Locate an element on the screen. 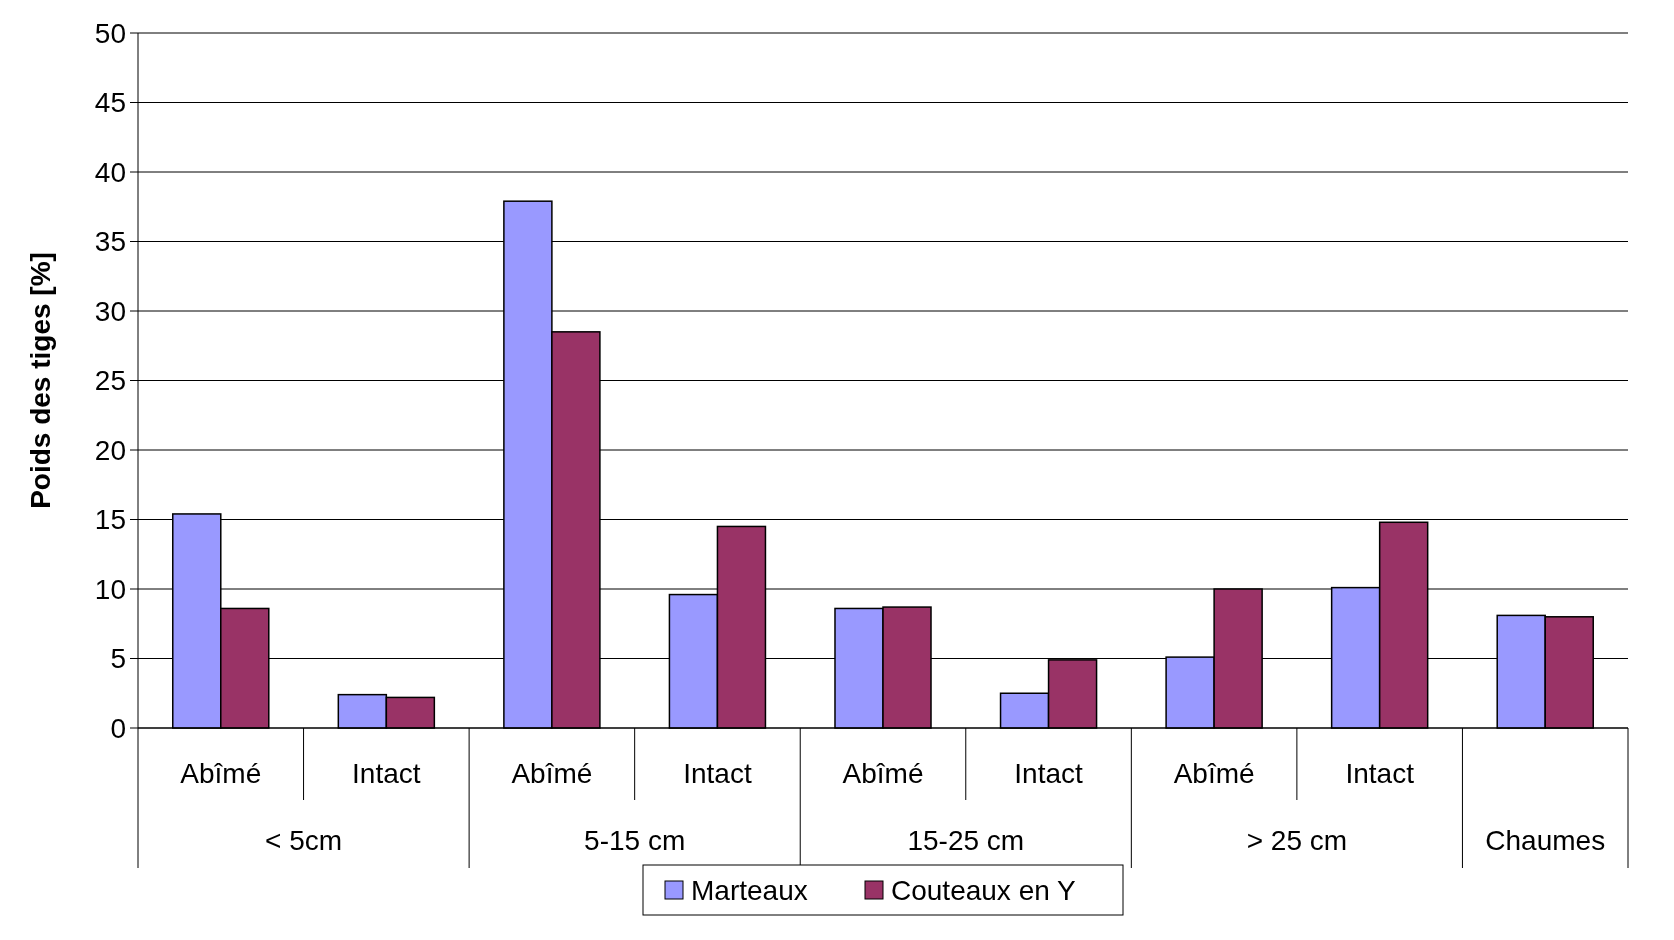  y-tick-label: 0 is located at coordinates (118, 728).